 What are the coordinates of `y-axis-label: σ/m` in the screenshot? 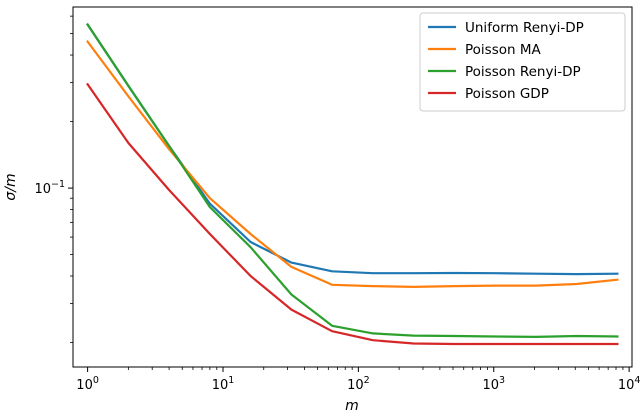 It's located at (11, 186).